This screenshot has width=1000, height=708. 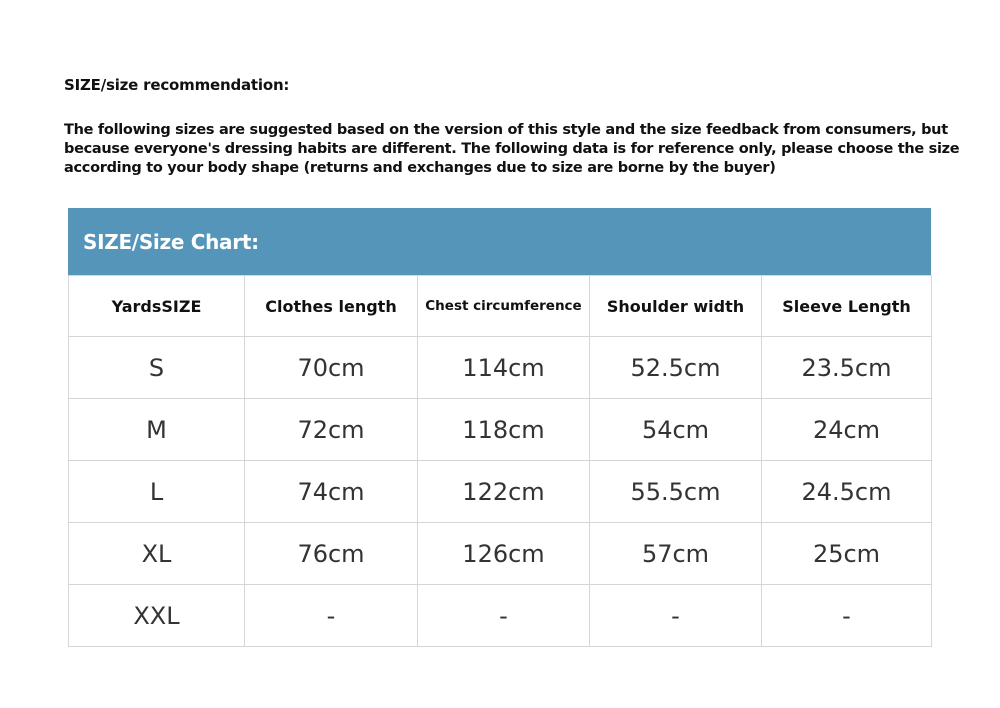 What do you see at coordinates (675, 491) in the screenshot?
I see `table-cell: 55.5cm` at bounding box center [675, 491].